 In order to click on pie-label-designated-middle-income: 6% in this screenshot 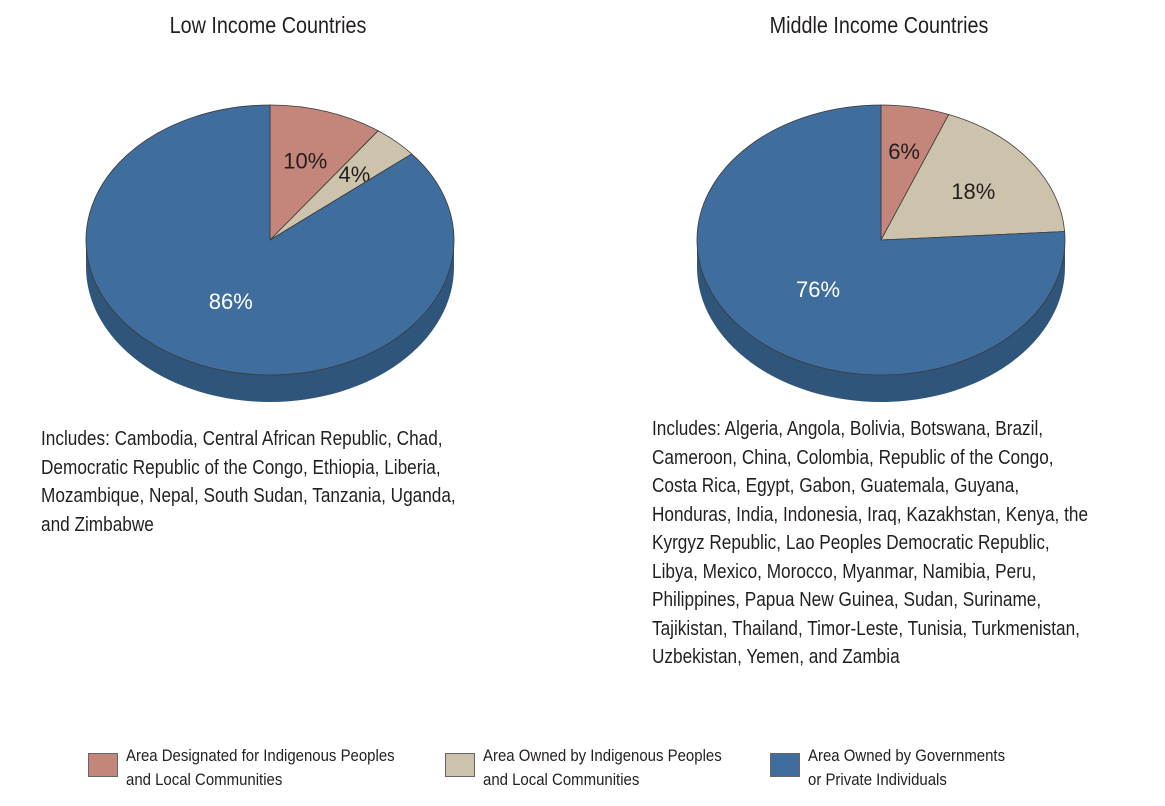, I will do `click(904, 151)`.